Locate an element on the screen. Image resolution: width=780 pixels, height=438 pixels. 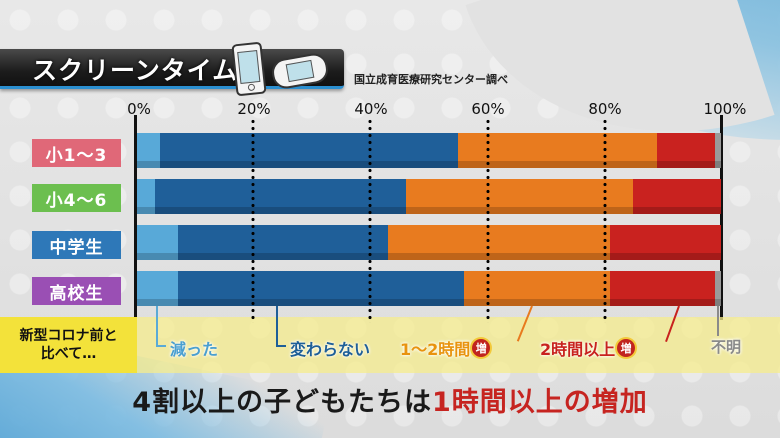
leader-line-unchanged is located at coordinates (277, 326).